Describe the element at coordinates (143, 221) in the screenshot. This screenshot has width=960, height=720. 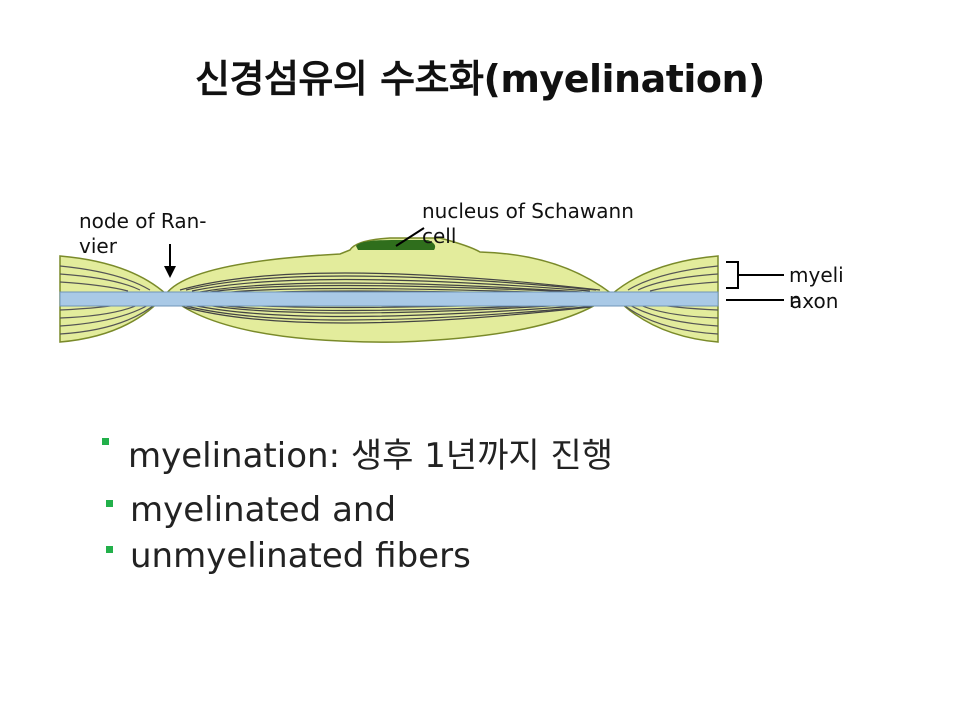
I see `node-label-line1: node of Ran-` at that location.